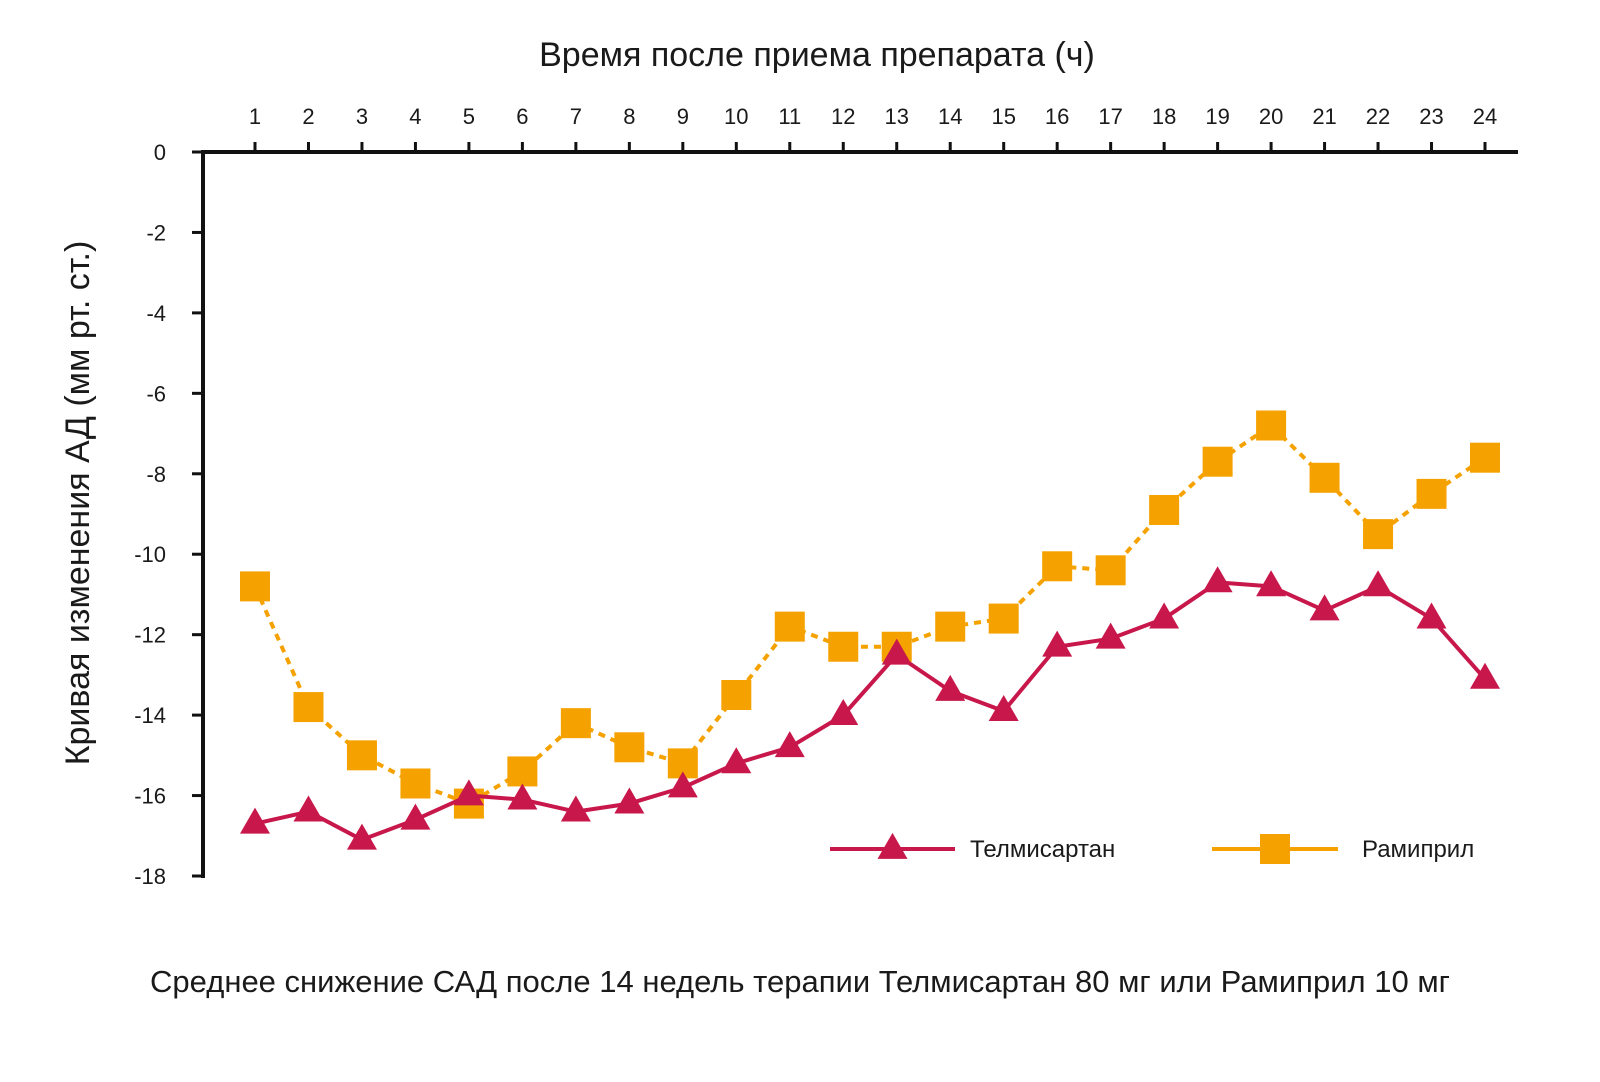 The image size is (1600, 1082). I want to click on x-tick-label: 2, so click(308, 116).